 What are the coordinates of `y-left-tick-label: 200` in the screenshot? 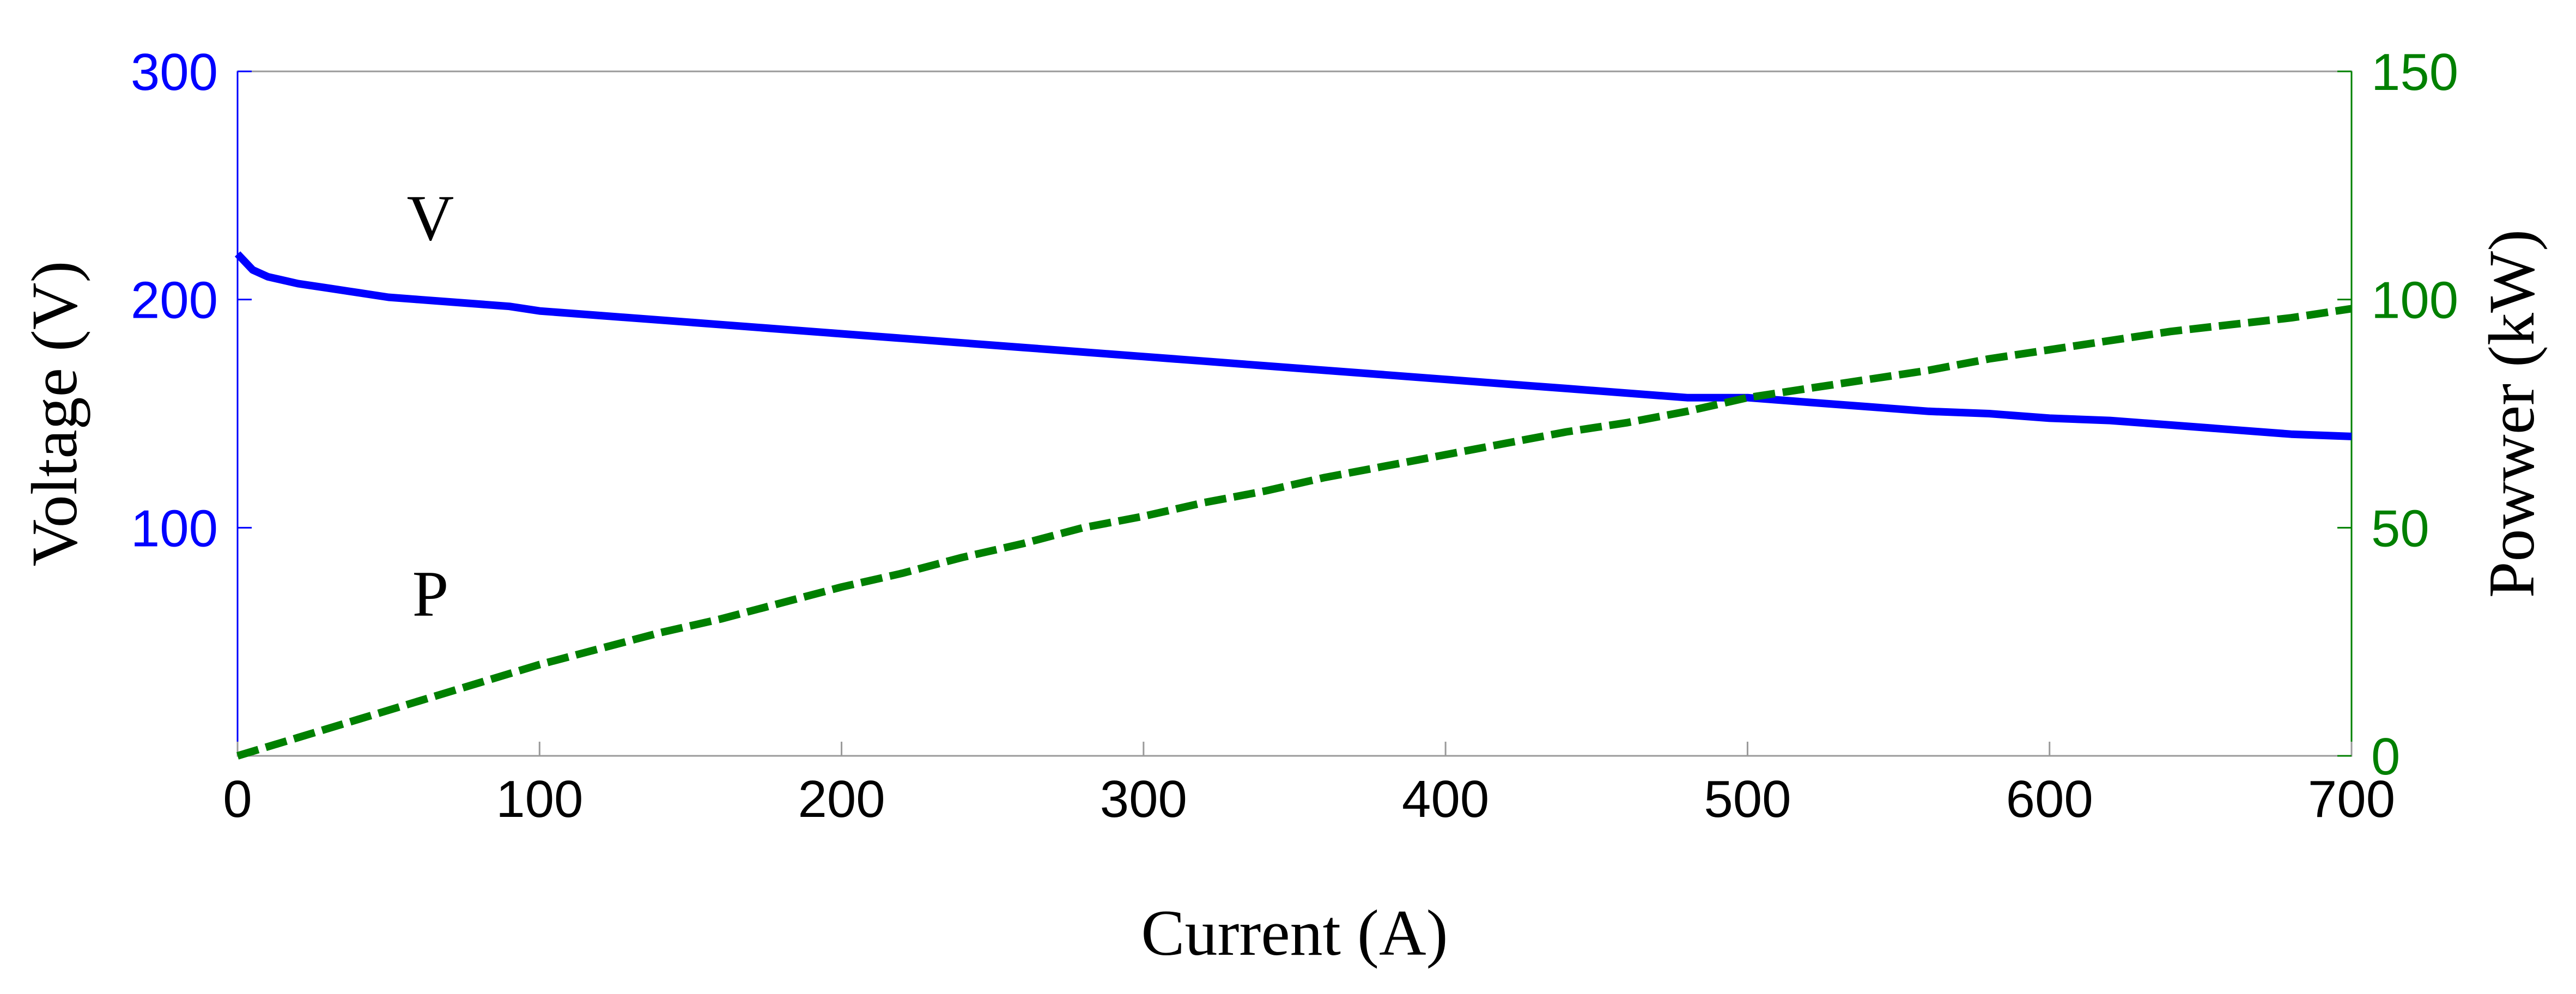 It's located at (174, 300).